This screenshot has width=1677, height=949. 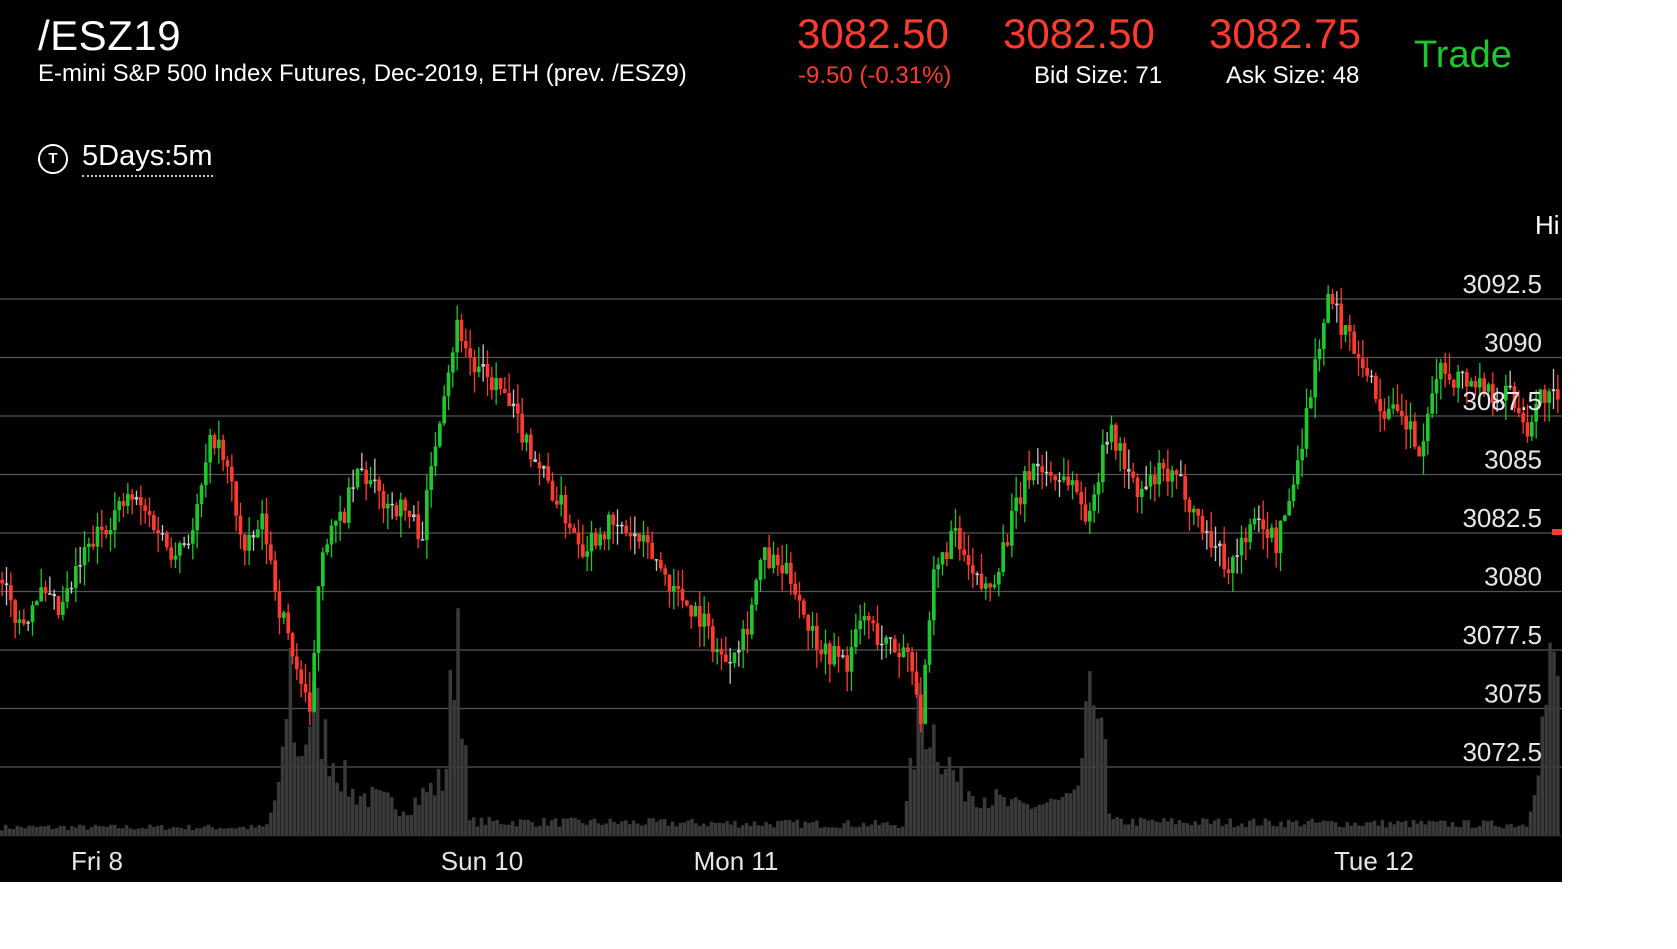 I want to click on timeframe-label: 5Days:5m, so click(x=147, y=158).